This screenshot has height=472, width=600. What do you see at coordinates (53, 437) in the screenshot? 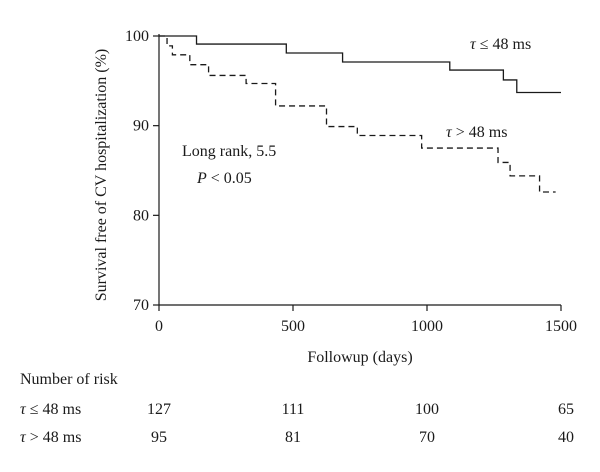
I see `risk-row-label-text: > 48 ms` at bounding box center [53, 437].